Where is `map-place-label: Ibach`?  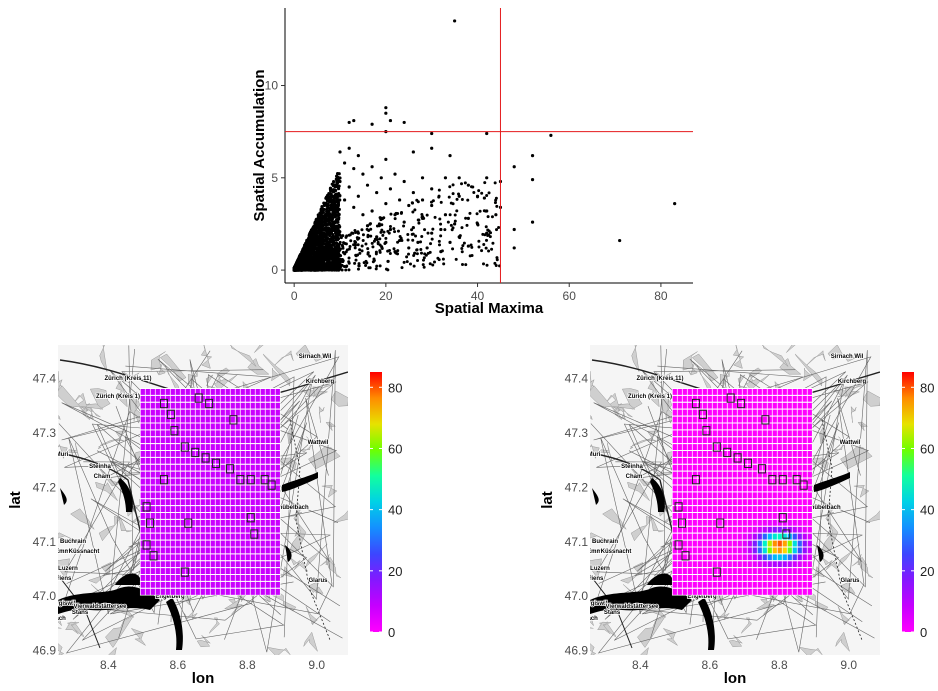 map-place-label: Ibach is located at coordinates (590, 619).